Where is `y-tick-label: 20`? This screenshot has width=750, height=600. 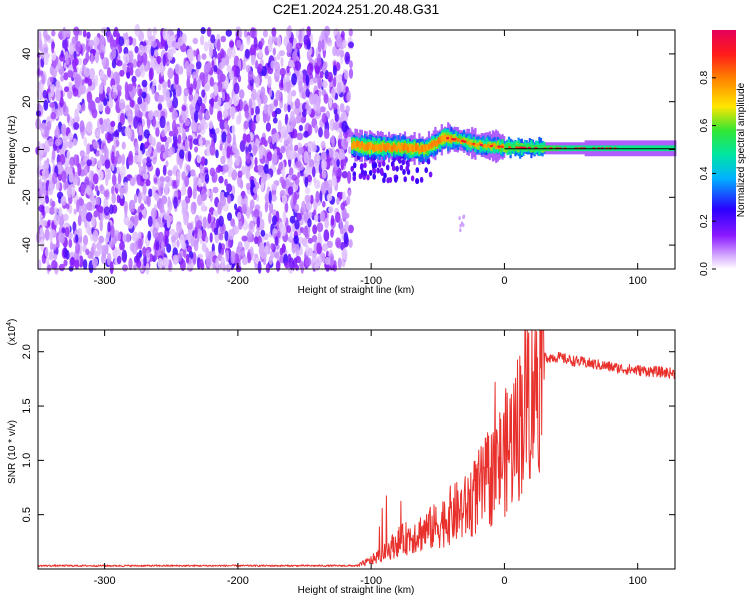 y-tick-label: 20 is located at coordinates (27, 102).